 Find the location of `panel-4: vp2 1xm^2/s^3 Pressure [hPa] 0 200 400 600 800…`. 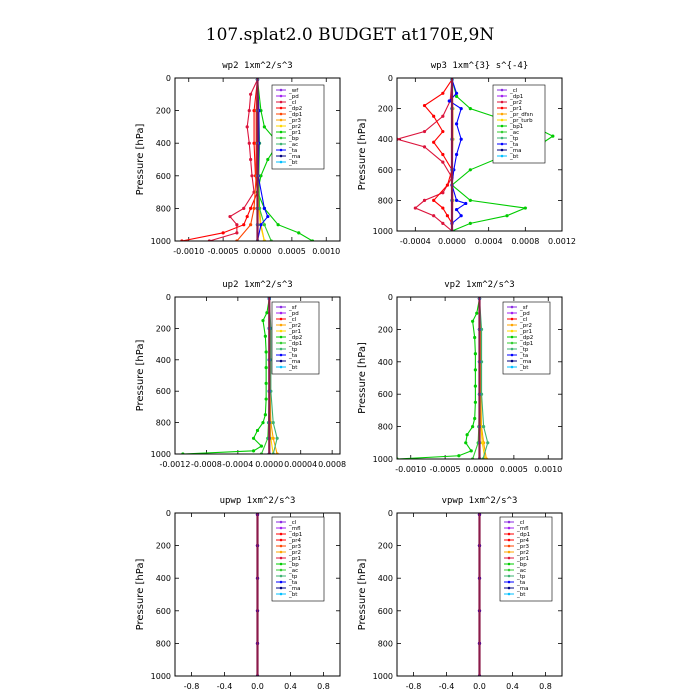

panel-4: vp2 1xm^2/s^3 Pressure [hPa] 0 200 400 600 800… is located at coordinates (460, 377).